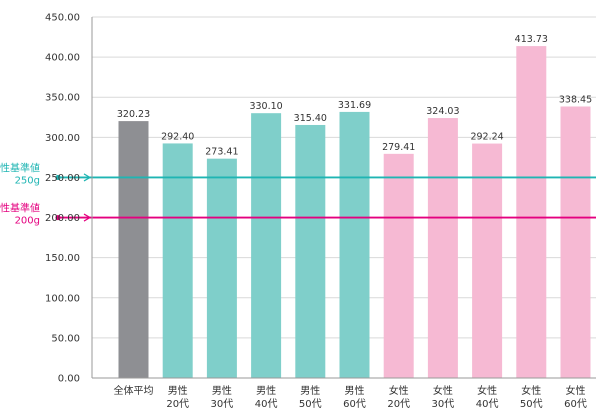  Describe the element at coordinates (133, 114) in the screenshot. I see `data-label: 320.23` at that location.